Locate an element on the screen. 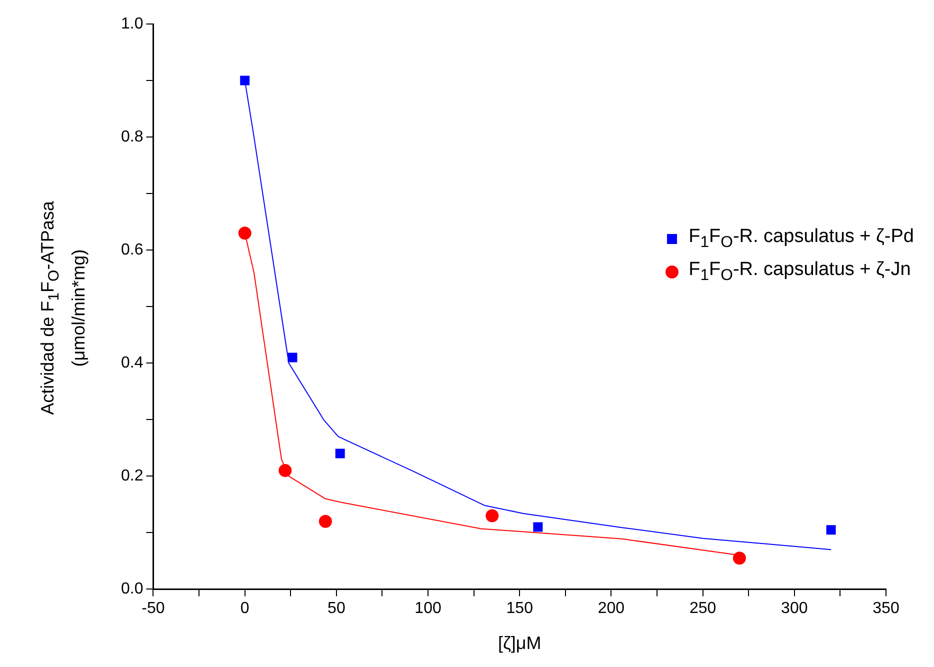 Image resolution: width=934 pixels, height=667 pixels. y-tick-label: 0.8 is located at coordinates (132, 137).